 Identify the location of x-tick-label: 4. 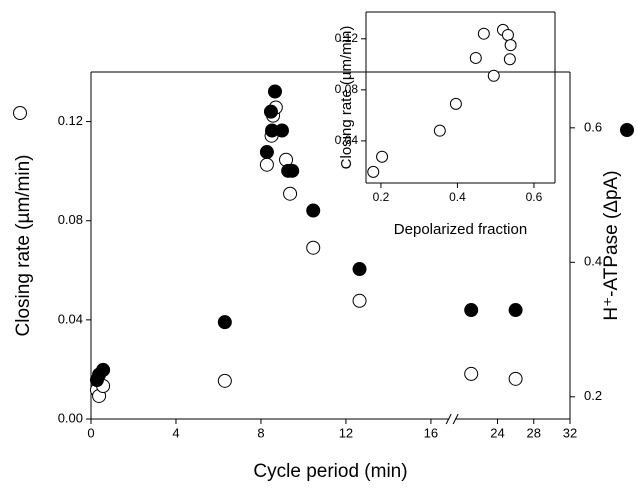
(175, 432).